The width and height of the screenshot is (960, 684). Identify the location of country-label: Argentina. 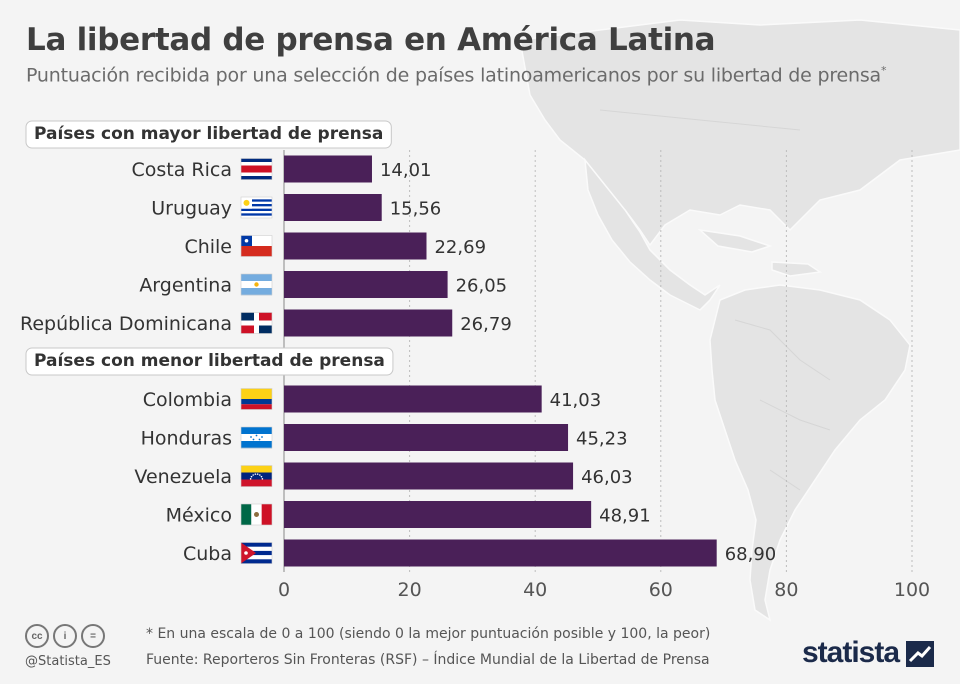
(185, 286).